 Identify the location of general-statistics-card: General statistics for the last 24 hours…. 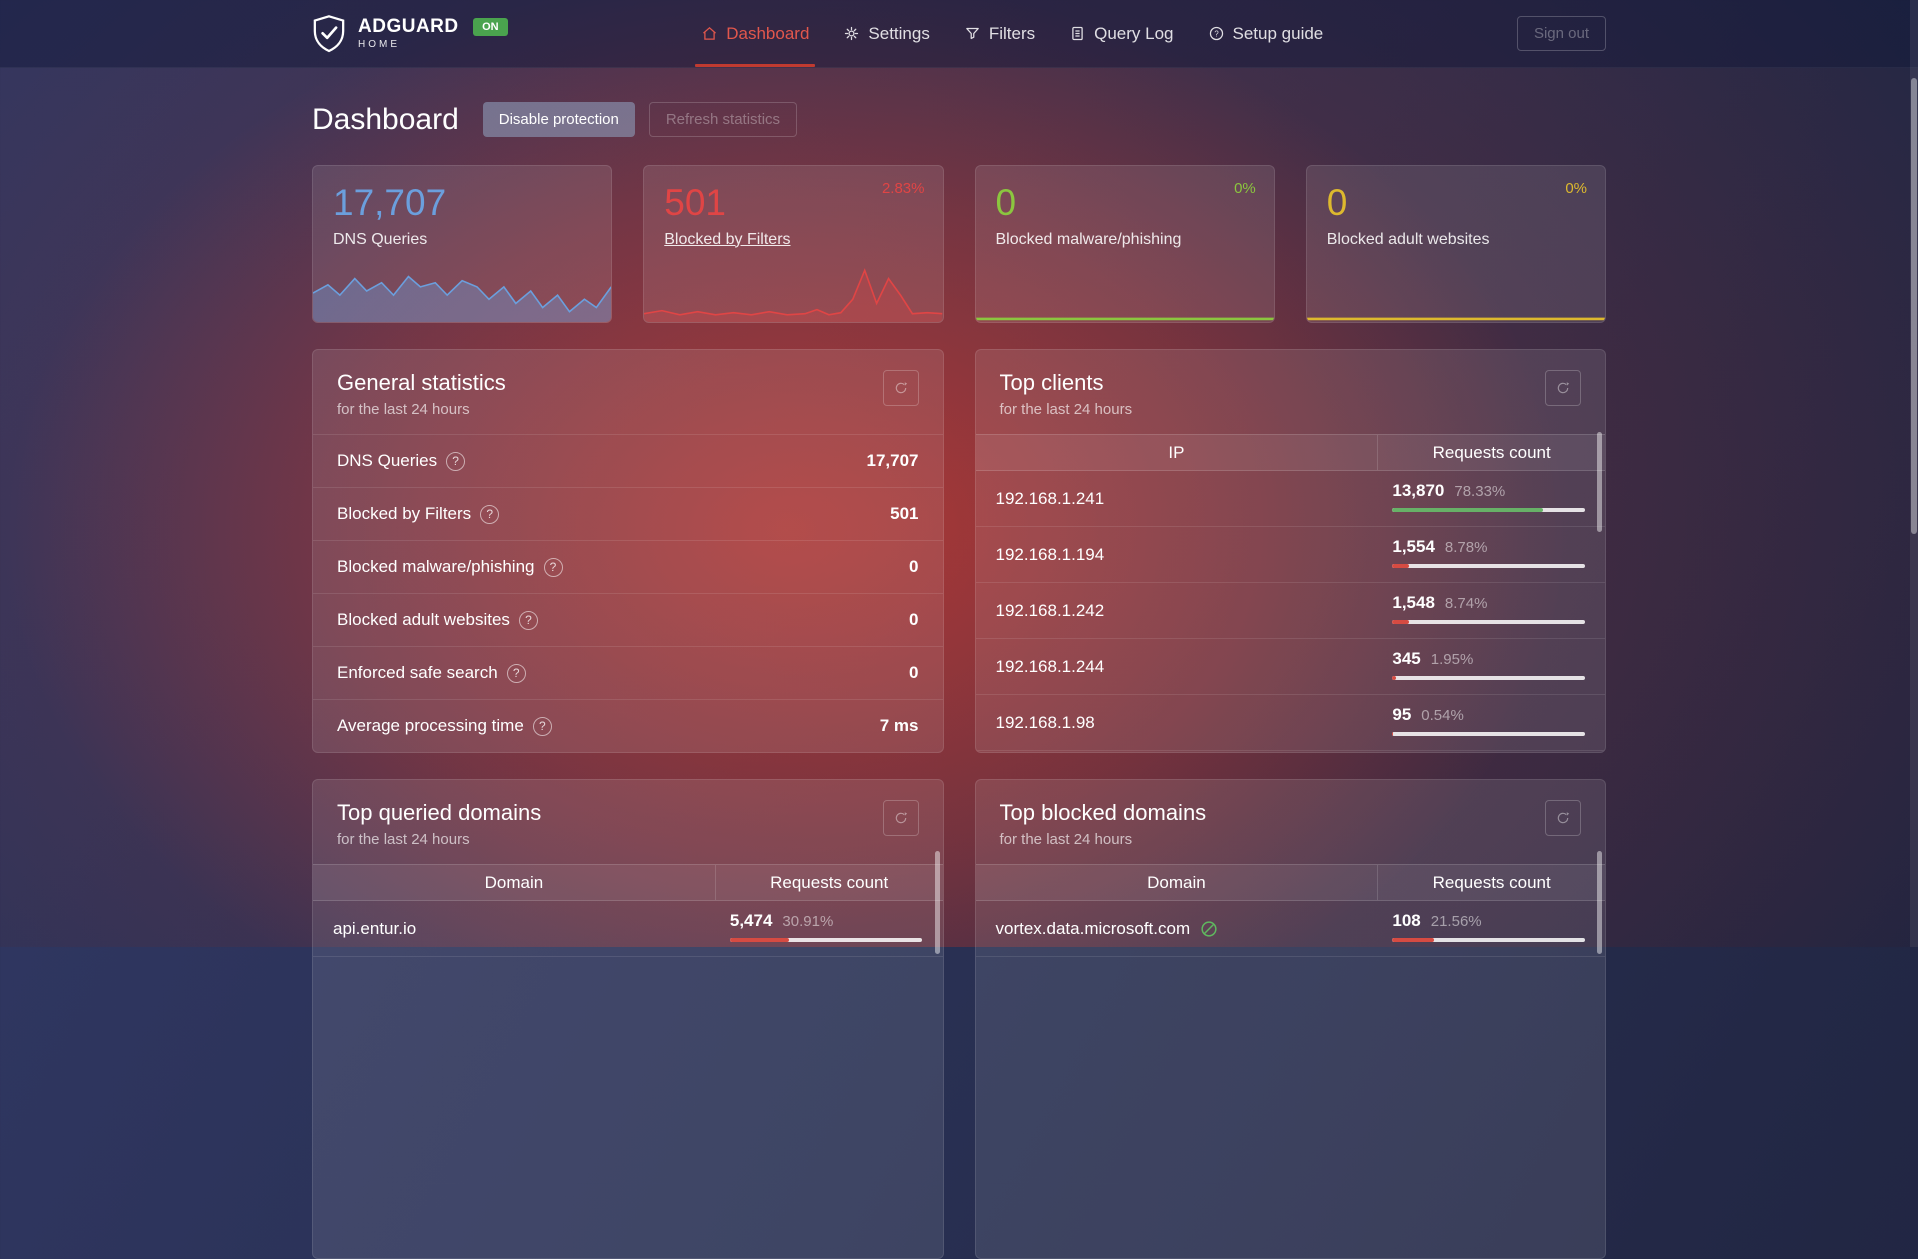
(628, 551).